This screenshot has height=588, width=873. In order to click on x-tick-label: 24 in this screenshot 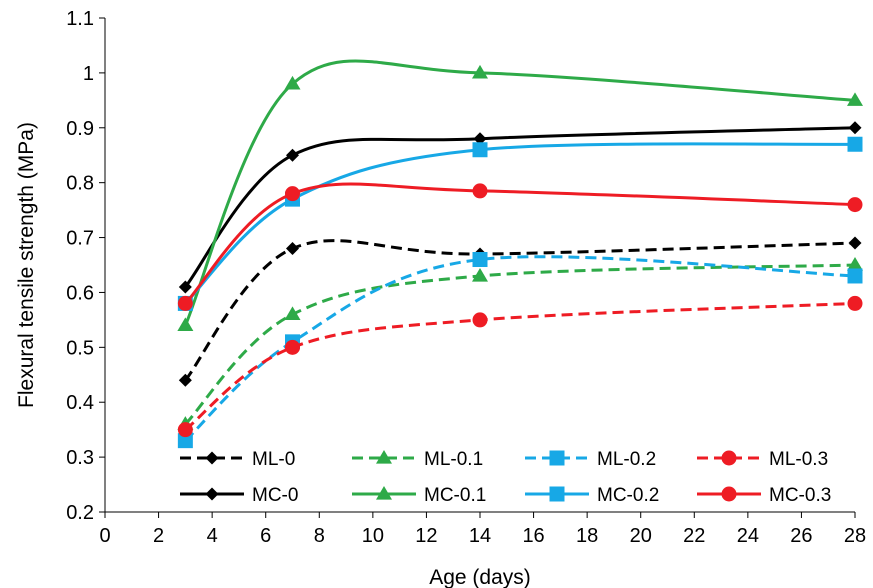, I will do `click(748, 536)`.